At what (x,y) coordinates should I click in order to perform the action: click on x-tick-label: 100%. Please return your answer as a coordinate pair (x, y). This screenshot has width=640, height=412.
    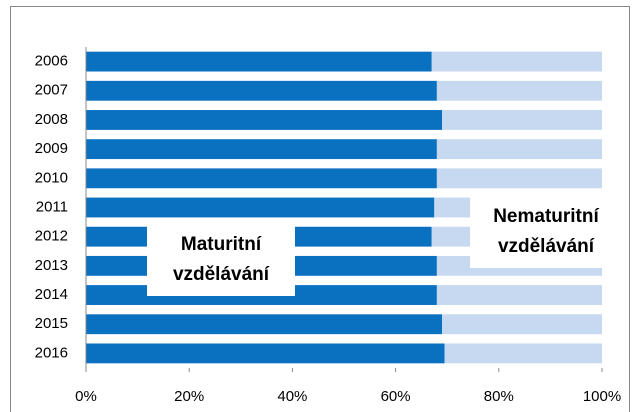
    Looking at the image, I should click on (602, 396).